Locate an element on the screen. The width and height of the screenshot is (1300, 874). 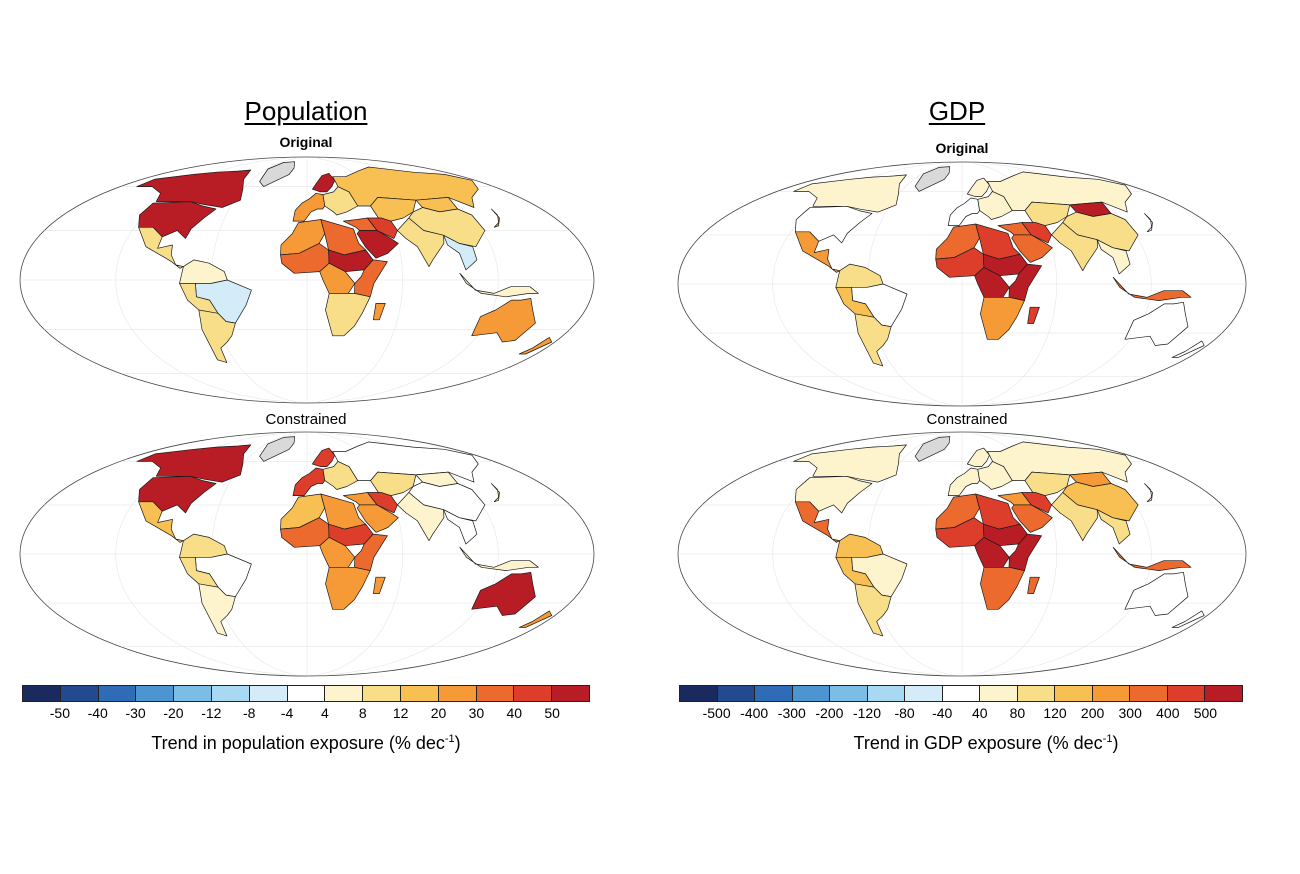
population-colorbar-tick-label: -20 is located at coordinates (173, 713).